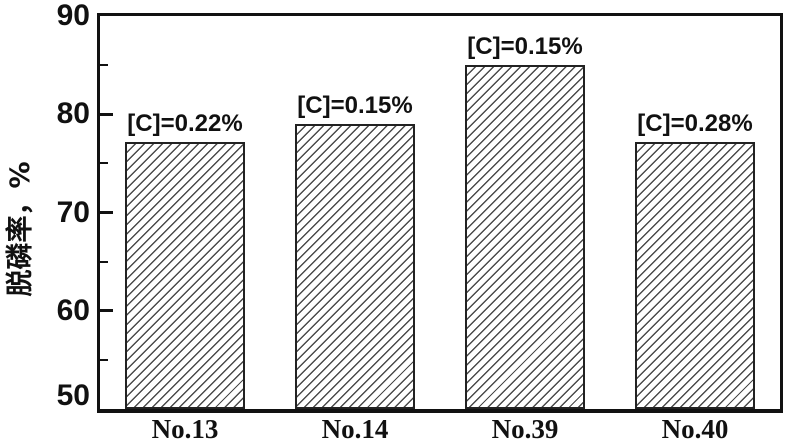 This screenshot has width=804, height=447. What do you see at coordinates (525, 429) in the screenshot?
I see `x-category-label: No.39` at bounding box center [525, 429].